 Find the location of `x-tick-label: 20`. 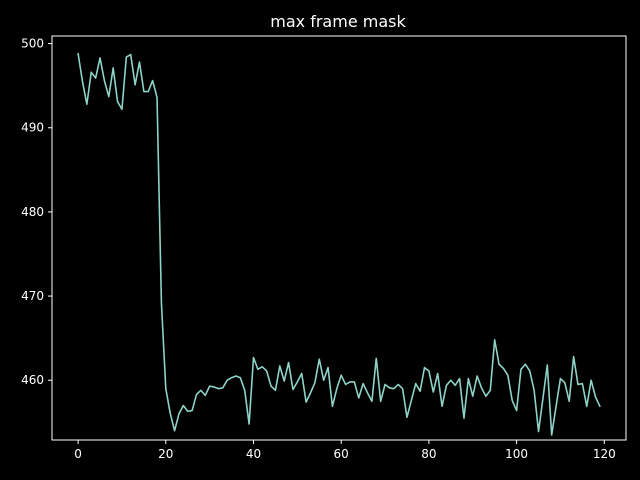

x-tick-label: 20 is located at coordinates (165, 454).